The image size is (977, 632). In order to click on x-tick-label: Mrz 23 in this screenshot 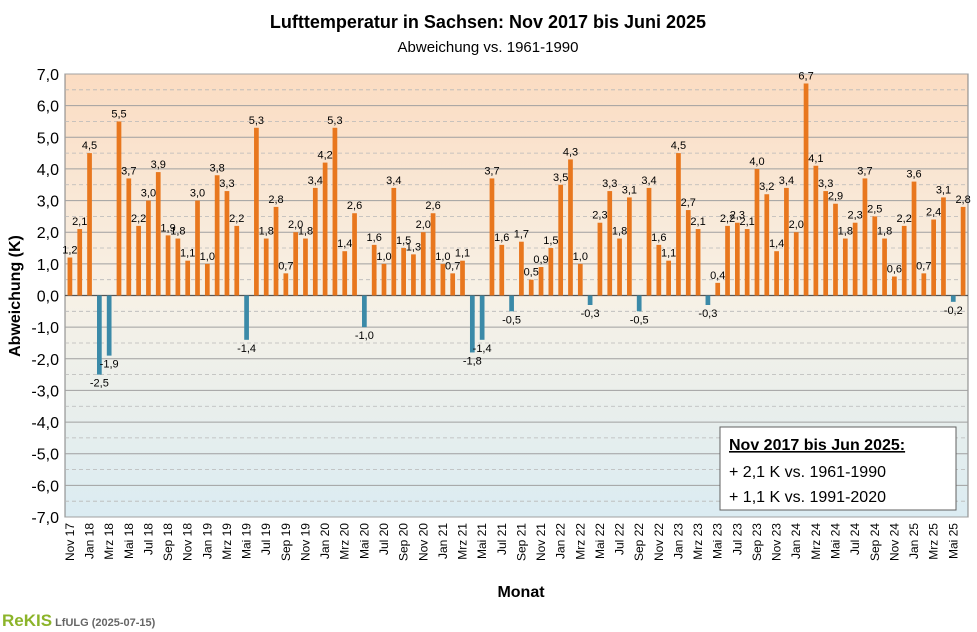, I will do `click(698, 541)`.